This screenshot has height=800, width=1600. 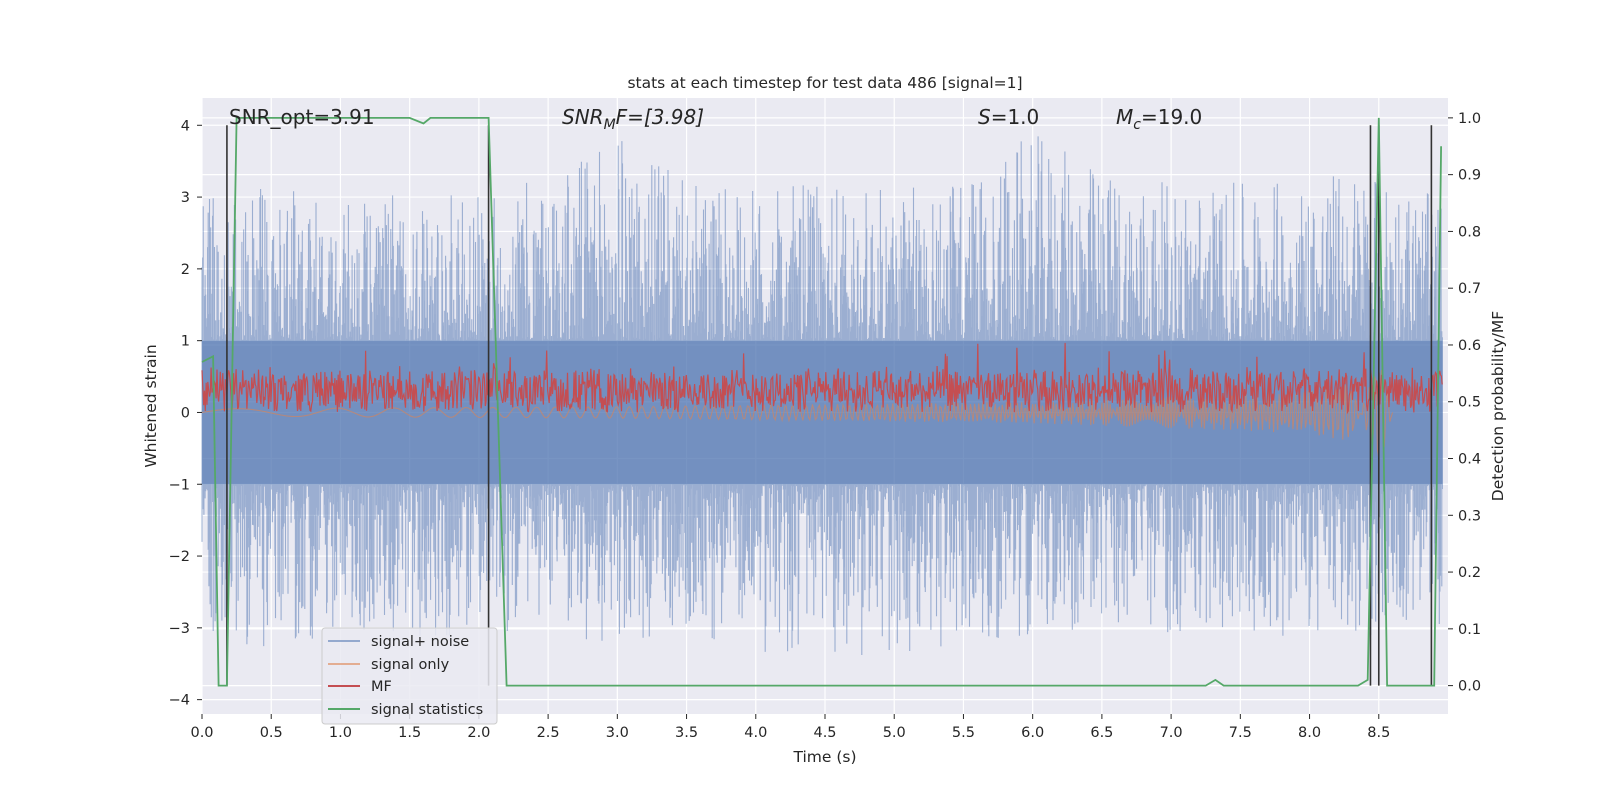 I want to click on annotation-mc: Mc=19.0, so click(x=1159, y=119).